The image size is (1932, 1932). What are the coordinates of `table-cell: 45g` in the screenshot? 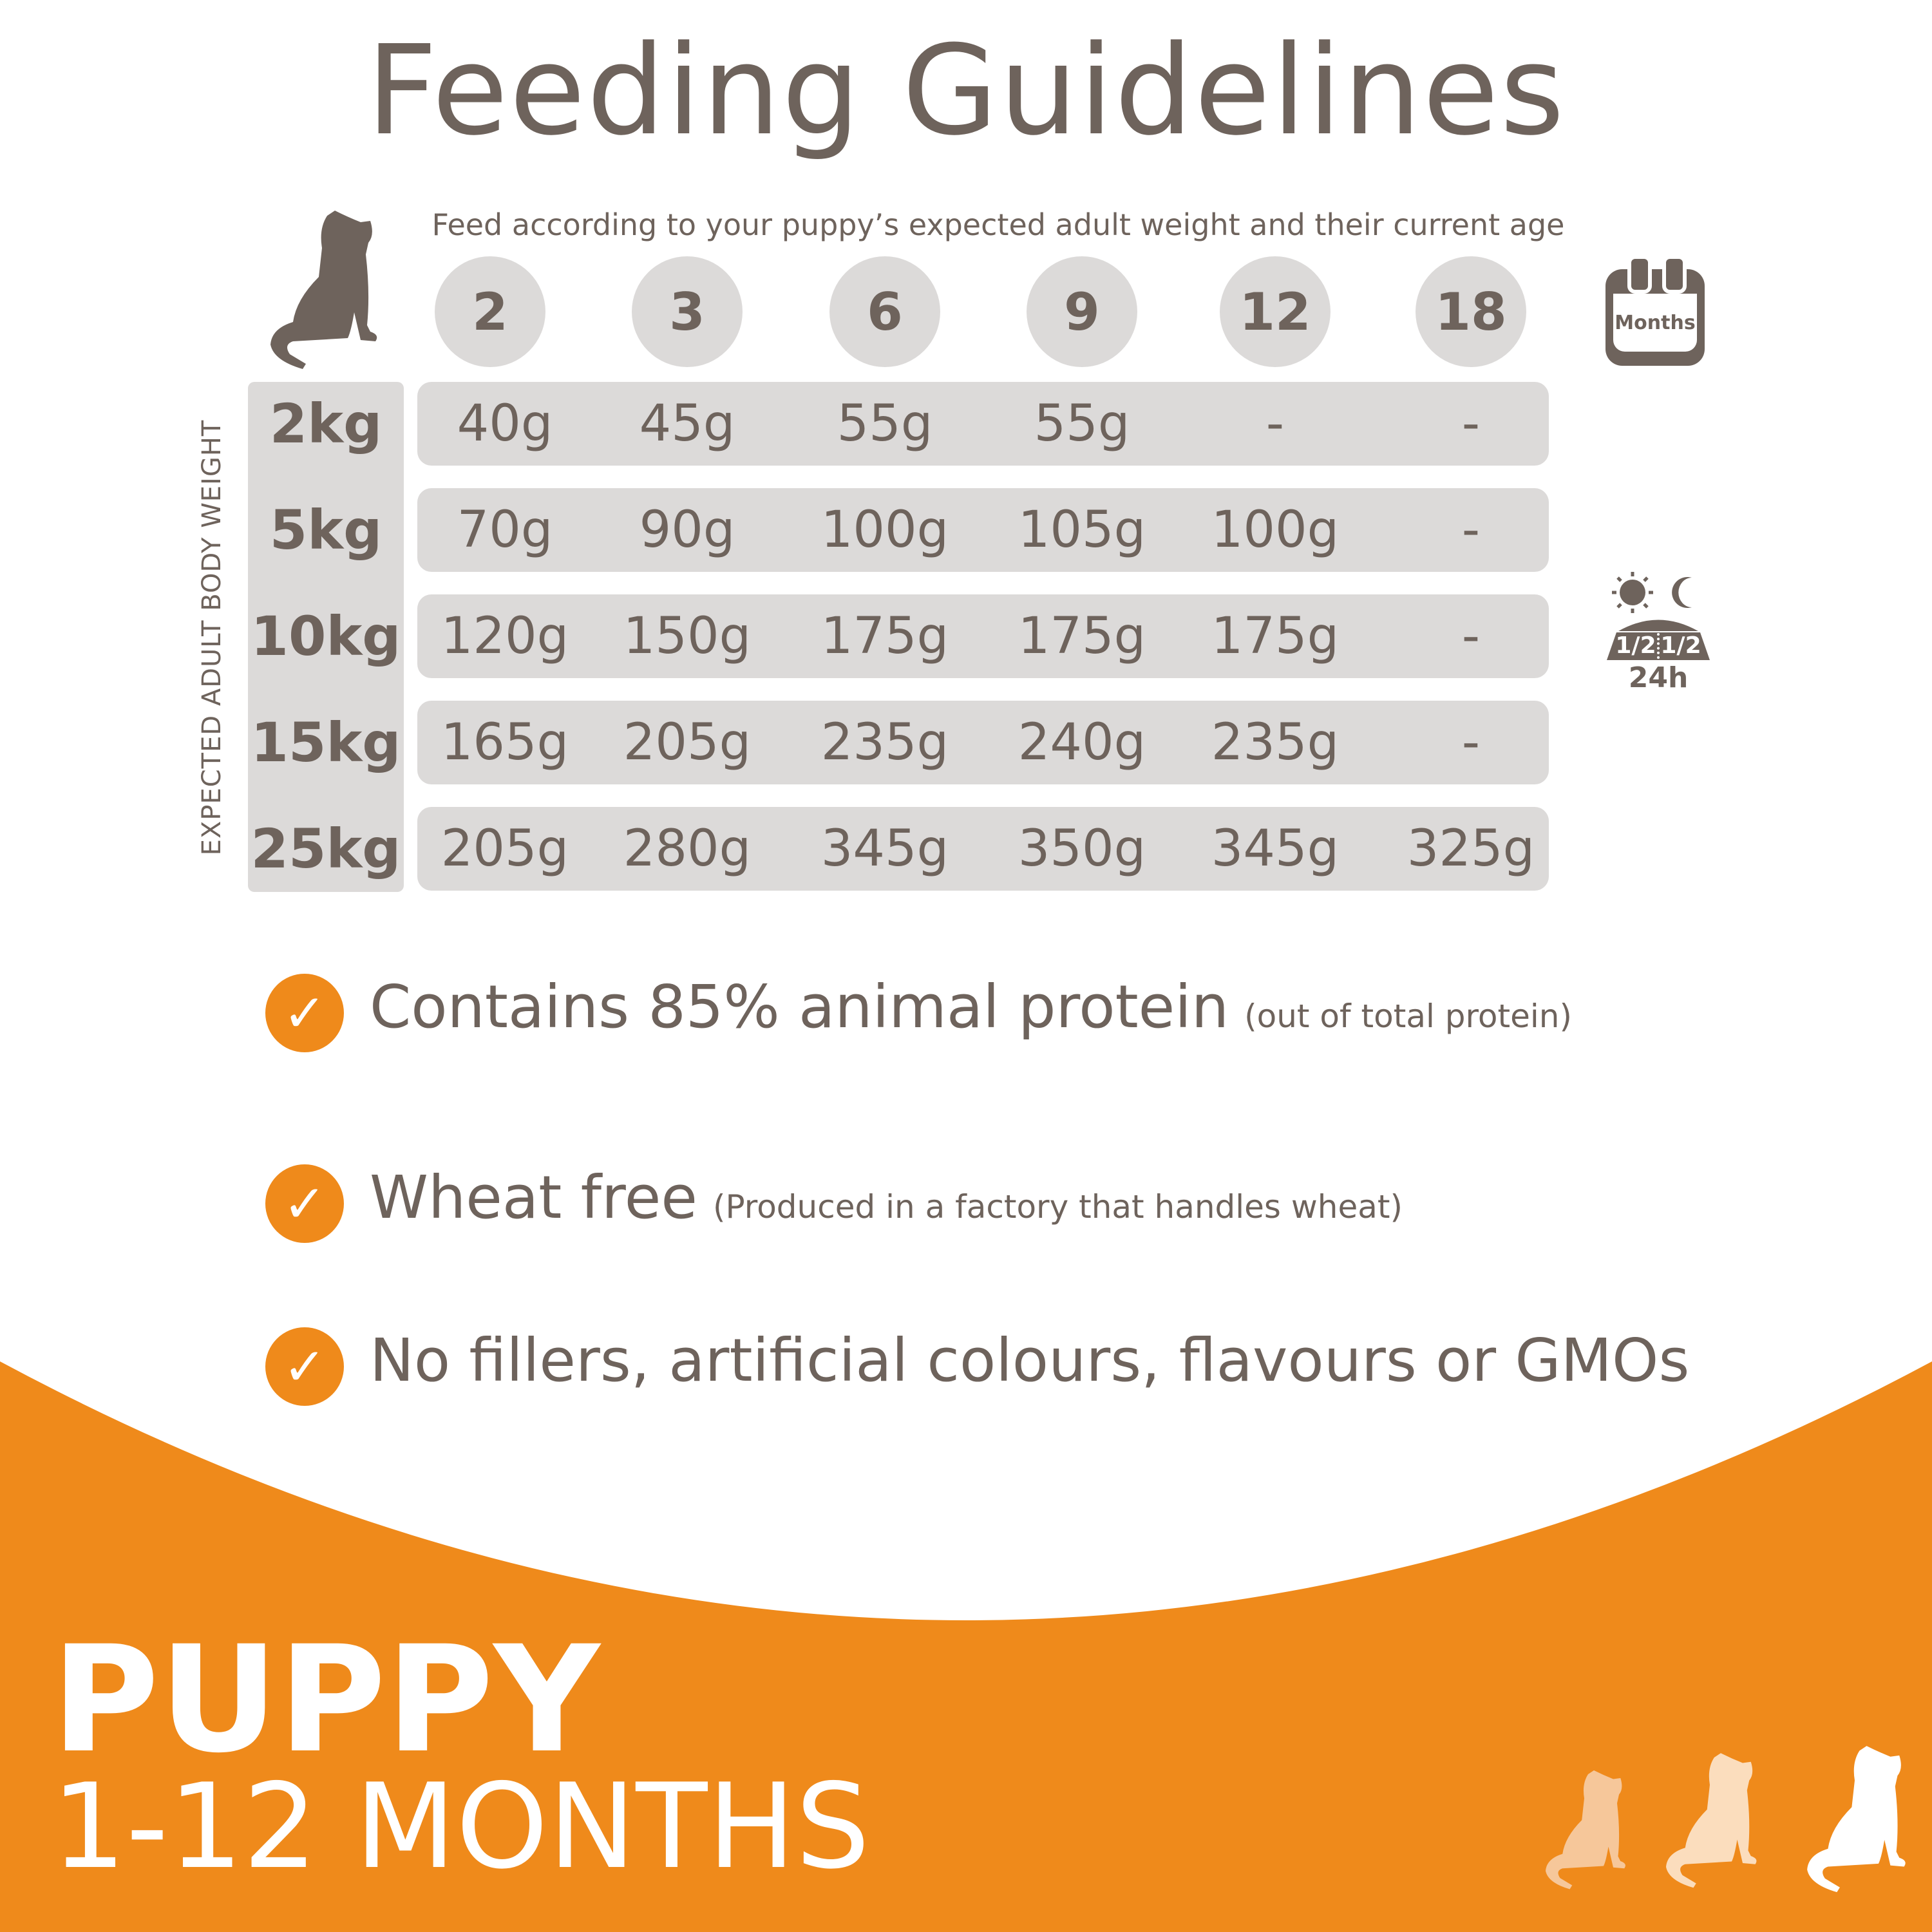 It's located at (687, 424).